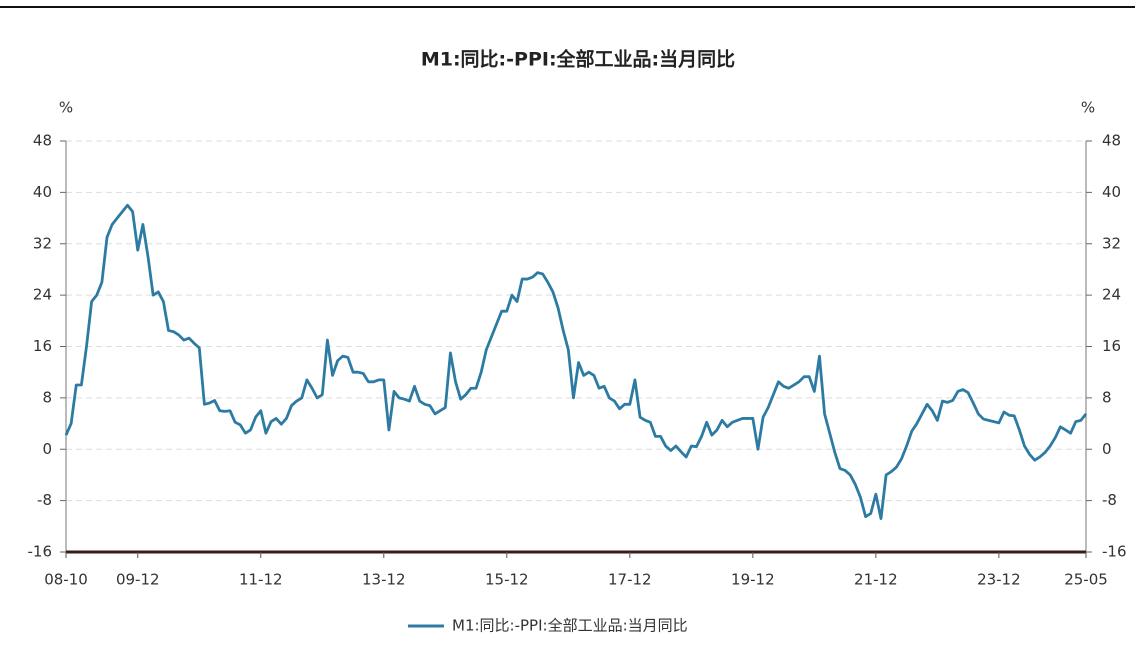 The height and width of the screenshot is (651, 1135). Describe the element at coordinates (47, 397) in the screenshot. I see `y-tick-label: 8` at that location.